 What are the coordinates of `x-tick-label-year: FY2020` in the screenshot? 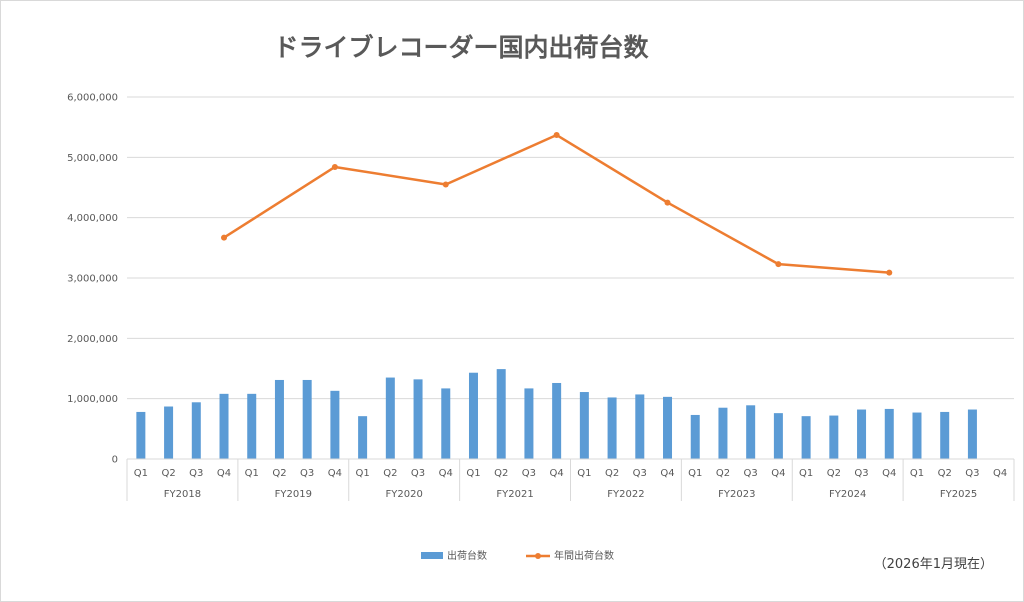 It's located at (404, 494).